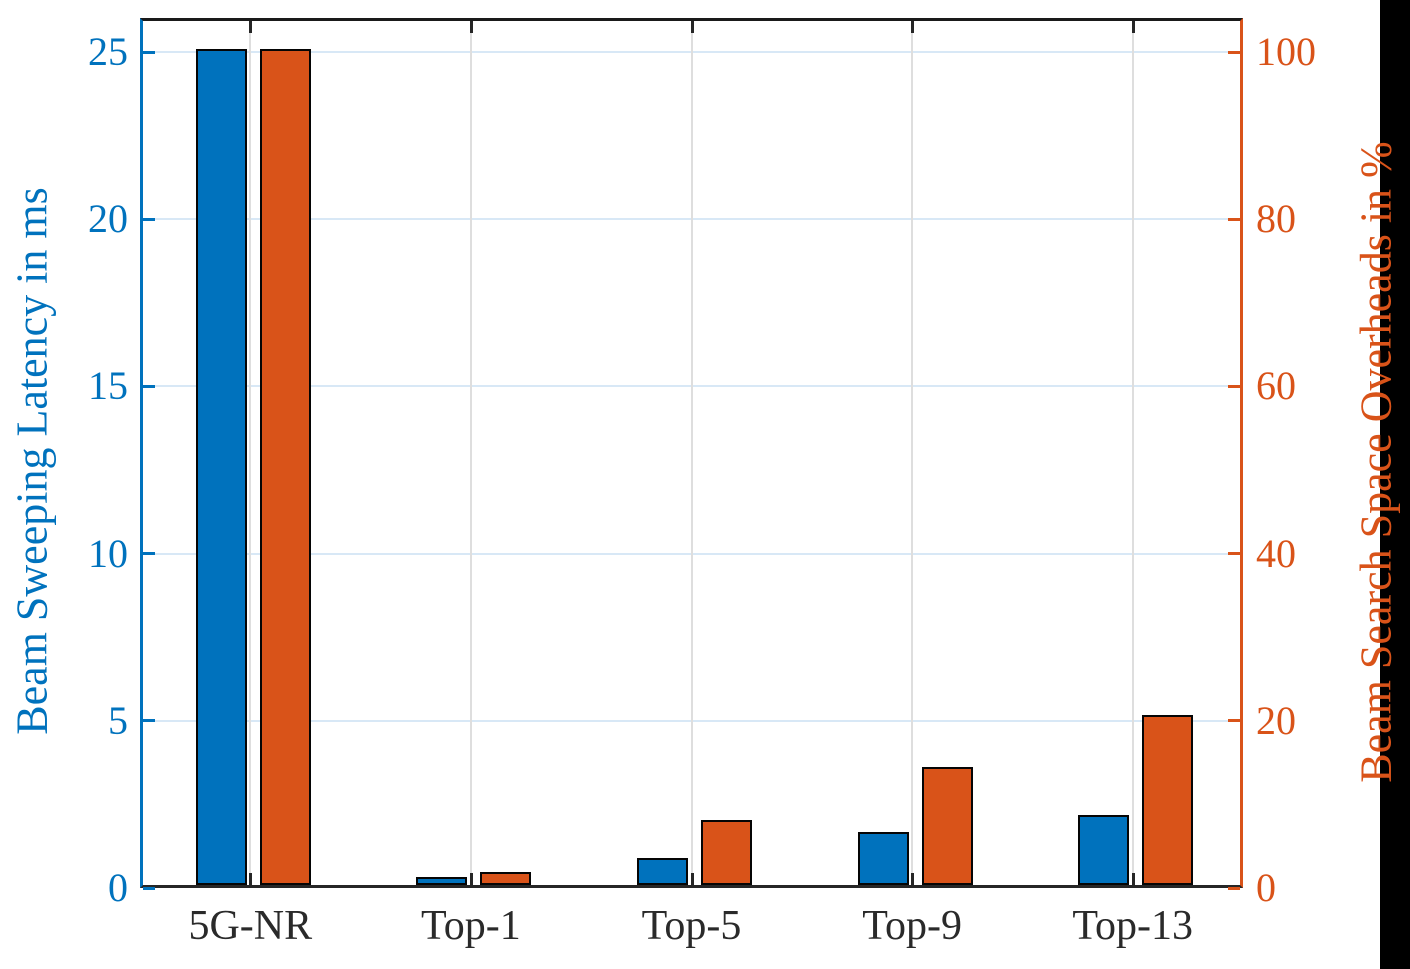 This screenshot has width=1410, height=969. I want to click on left-y-tick-label: 0, so click(118, 887).